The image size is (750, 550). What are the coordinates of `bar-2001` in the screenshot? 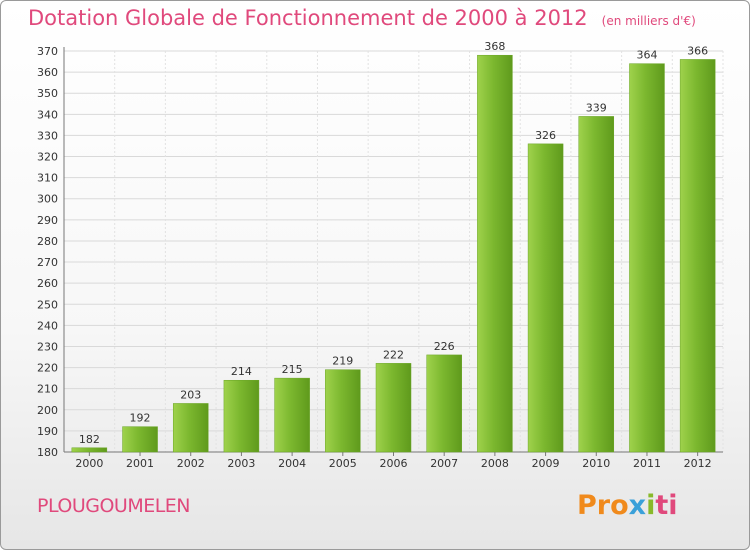 It's located at (140, 439).